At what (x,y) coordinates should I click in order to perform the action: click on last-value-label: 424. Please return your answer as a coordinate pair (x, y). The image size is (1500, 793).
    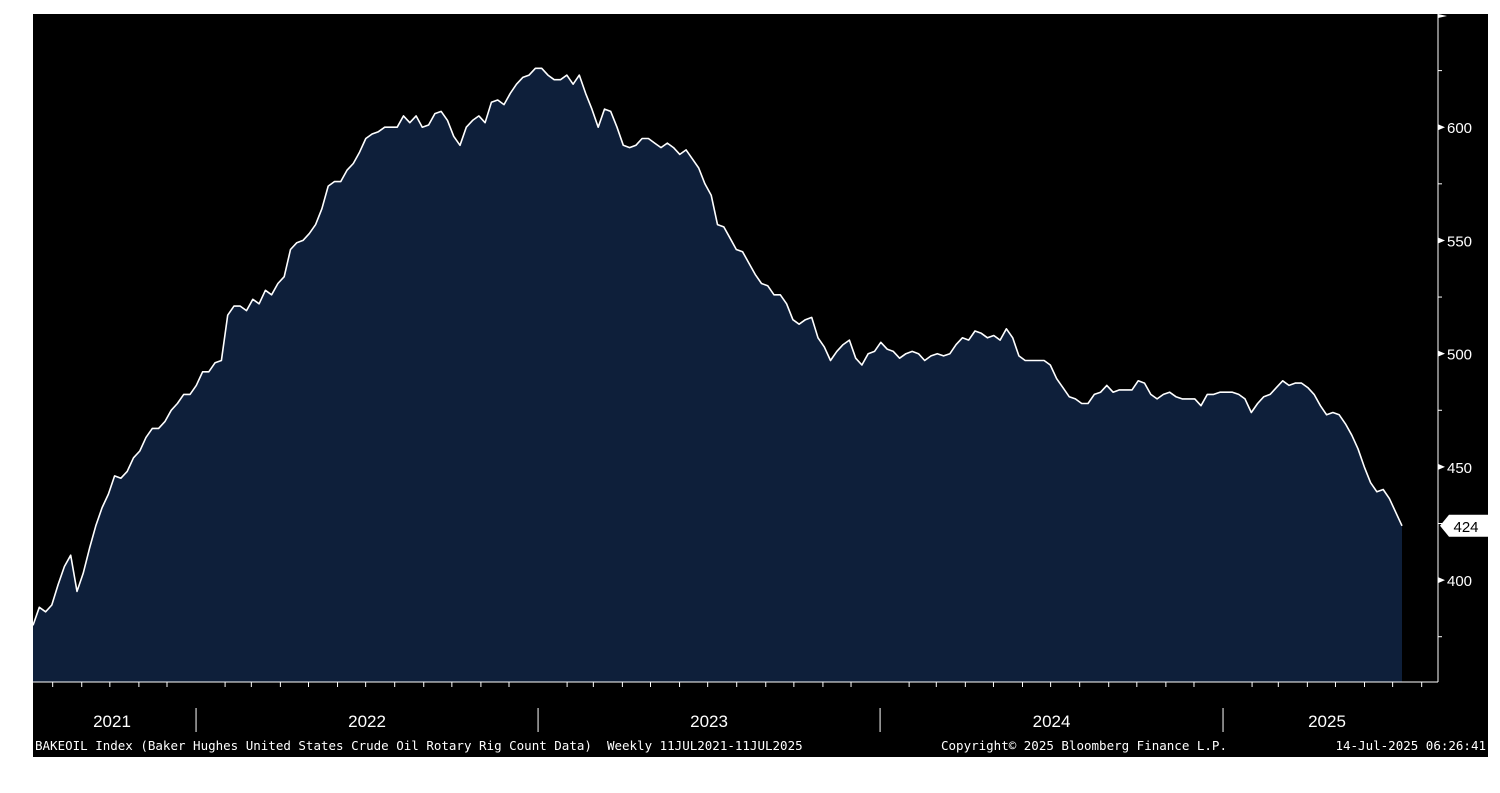
    Looking at the image, I should click on (1465, 527).